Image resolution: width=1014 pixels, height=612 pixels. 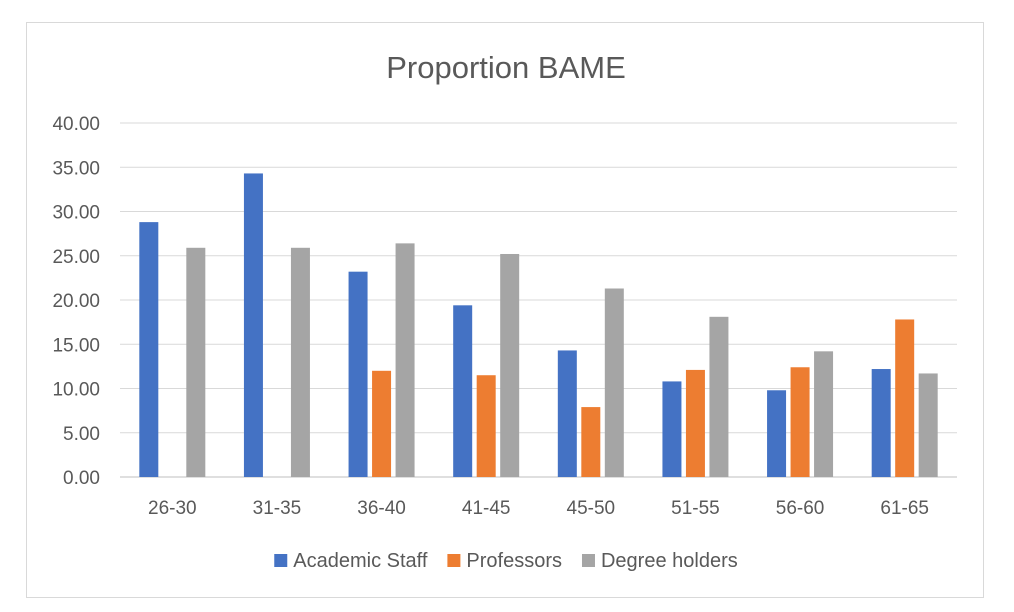 I want to click on y-tick-label: 30.00, so click(x=76, y=213).